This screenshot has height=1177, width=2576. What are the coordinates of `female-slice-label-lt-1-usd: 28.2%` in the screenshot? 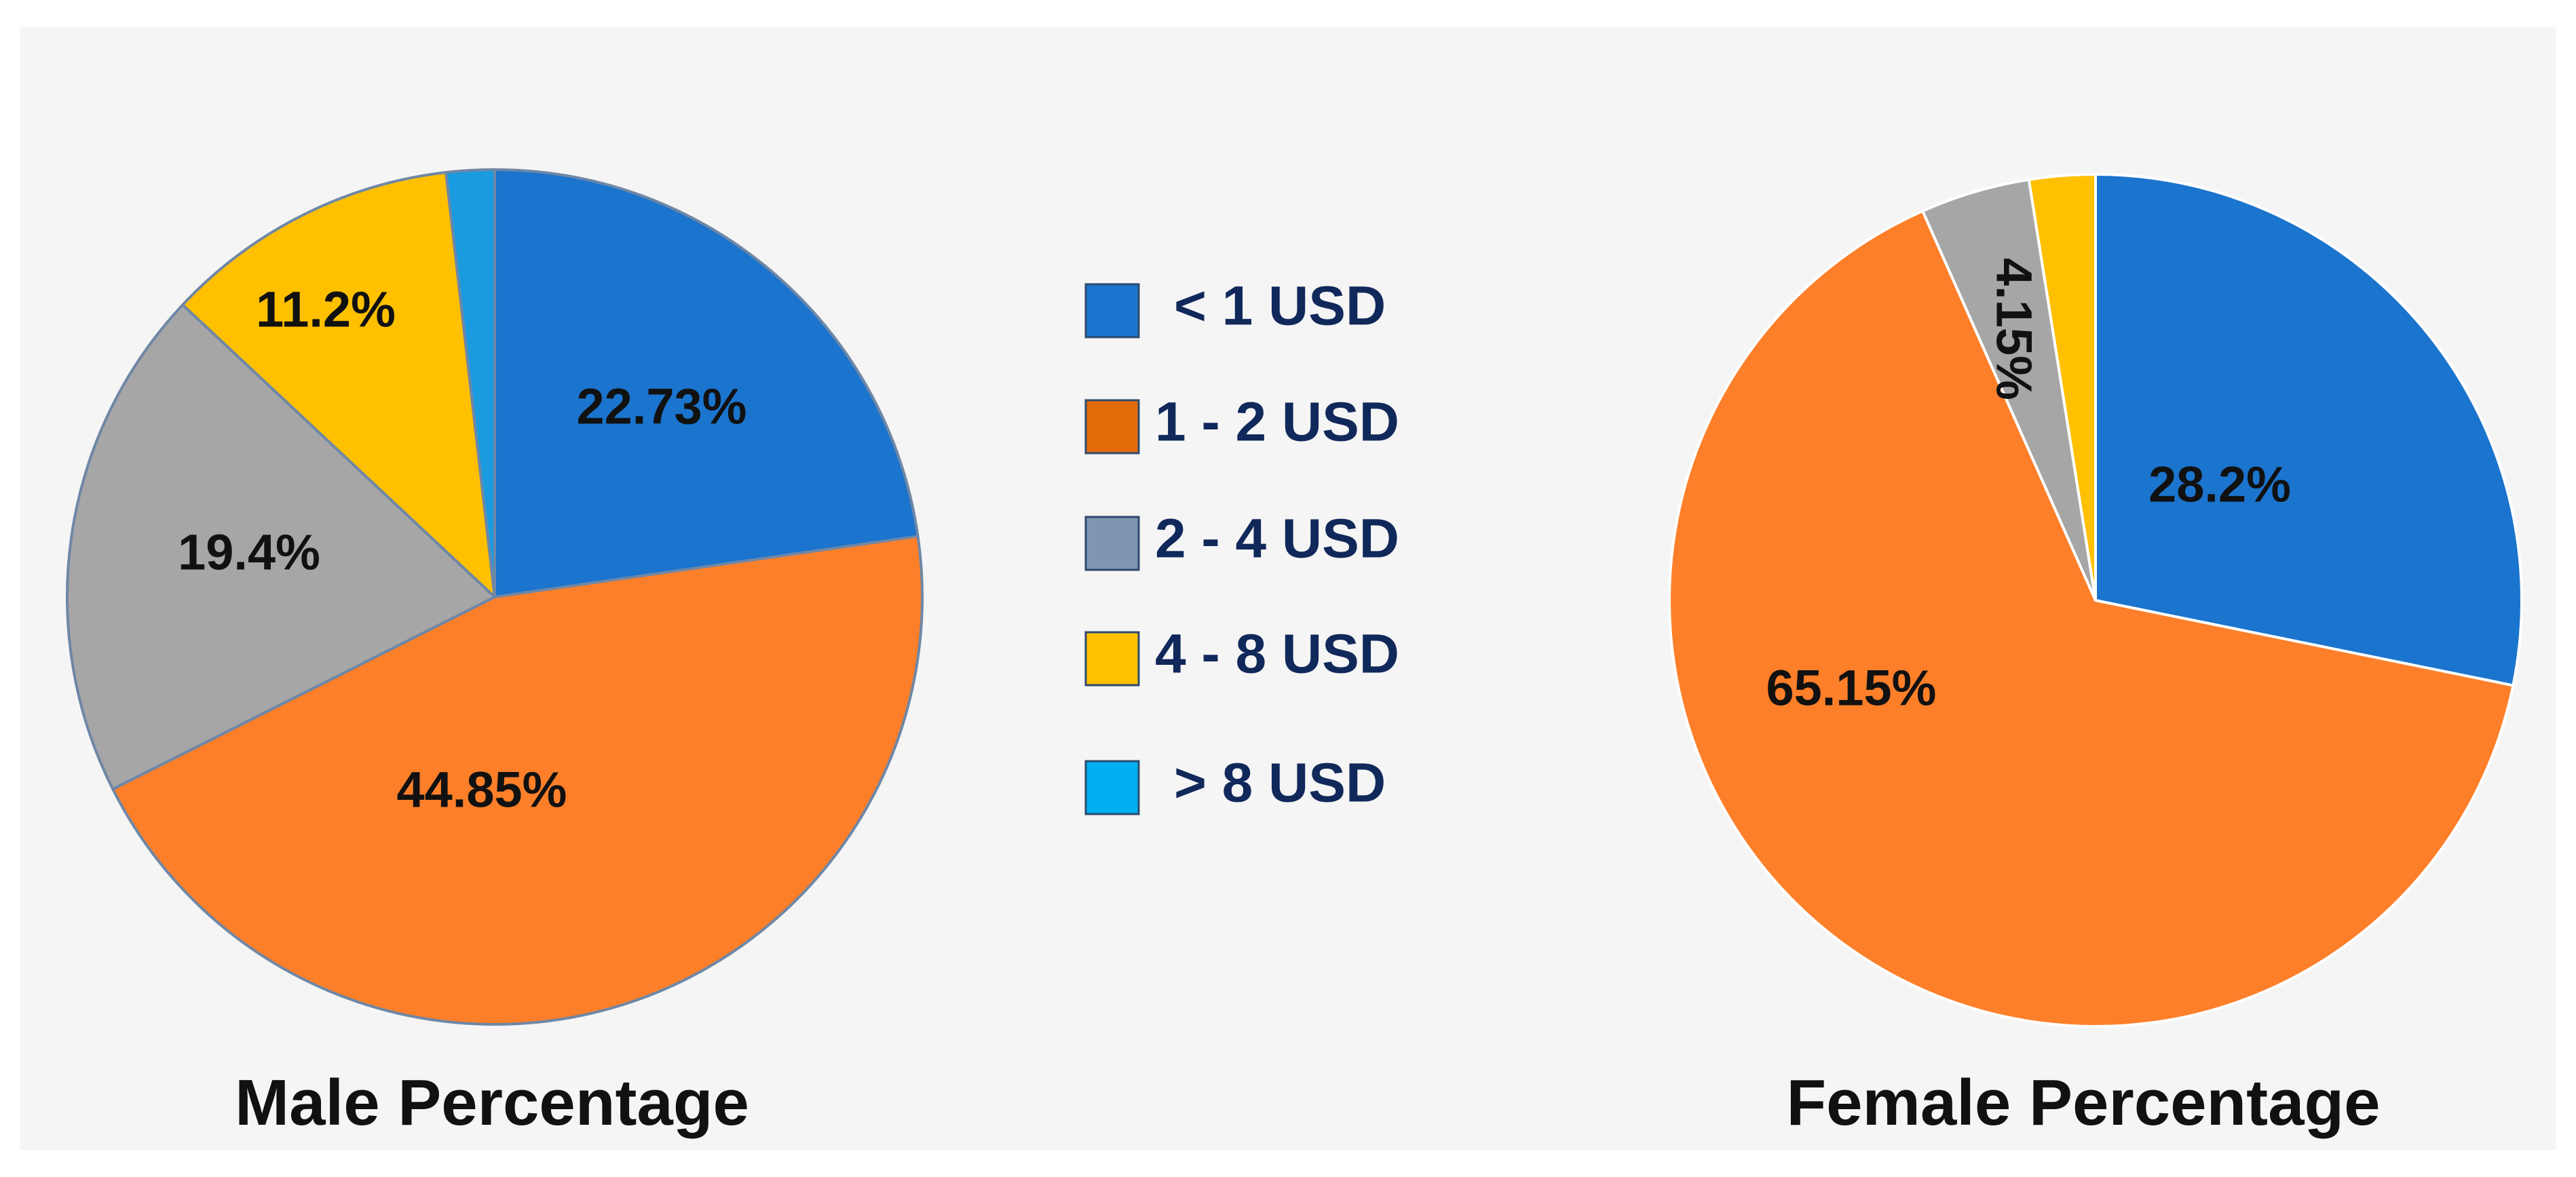 It's located at (2219, 485).